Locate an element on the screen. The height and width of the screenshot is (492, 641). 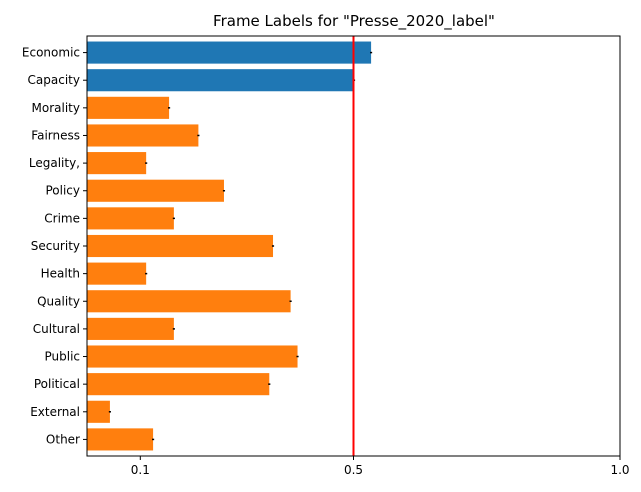
bar-security is located at coordinates (180, 246).